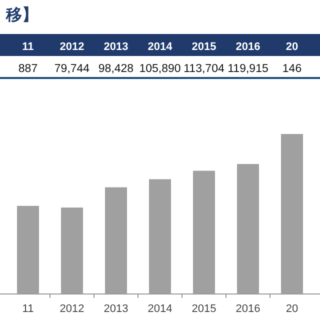 The height and width of the screenshot is (320, 320). I want to click on data-label: 113,704, so click(204, 69).